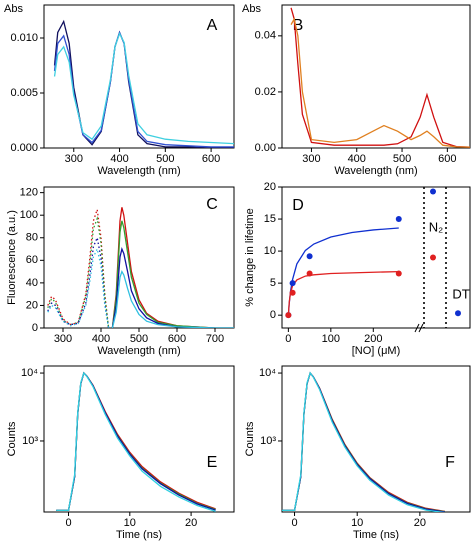 The height and width of the screenshot is (546, 474). Describe the element at coordinates (270, 251) in the screenshot. I see `y-tick-label: 10` at that location.